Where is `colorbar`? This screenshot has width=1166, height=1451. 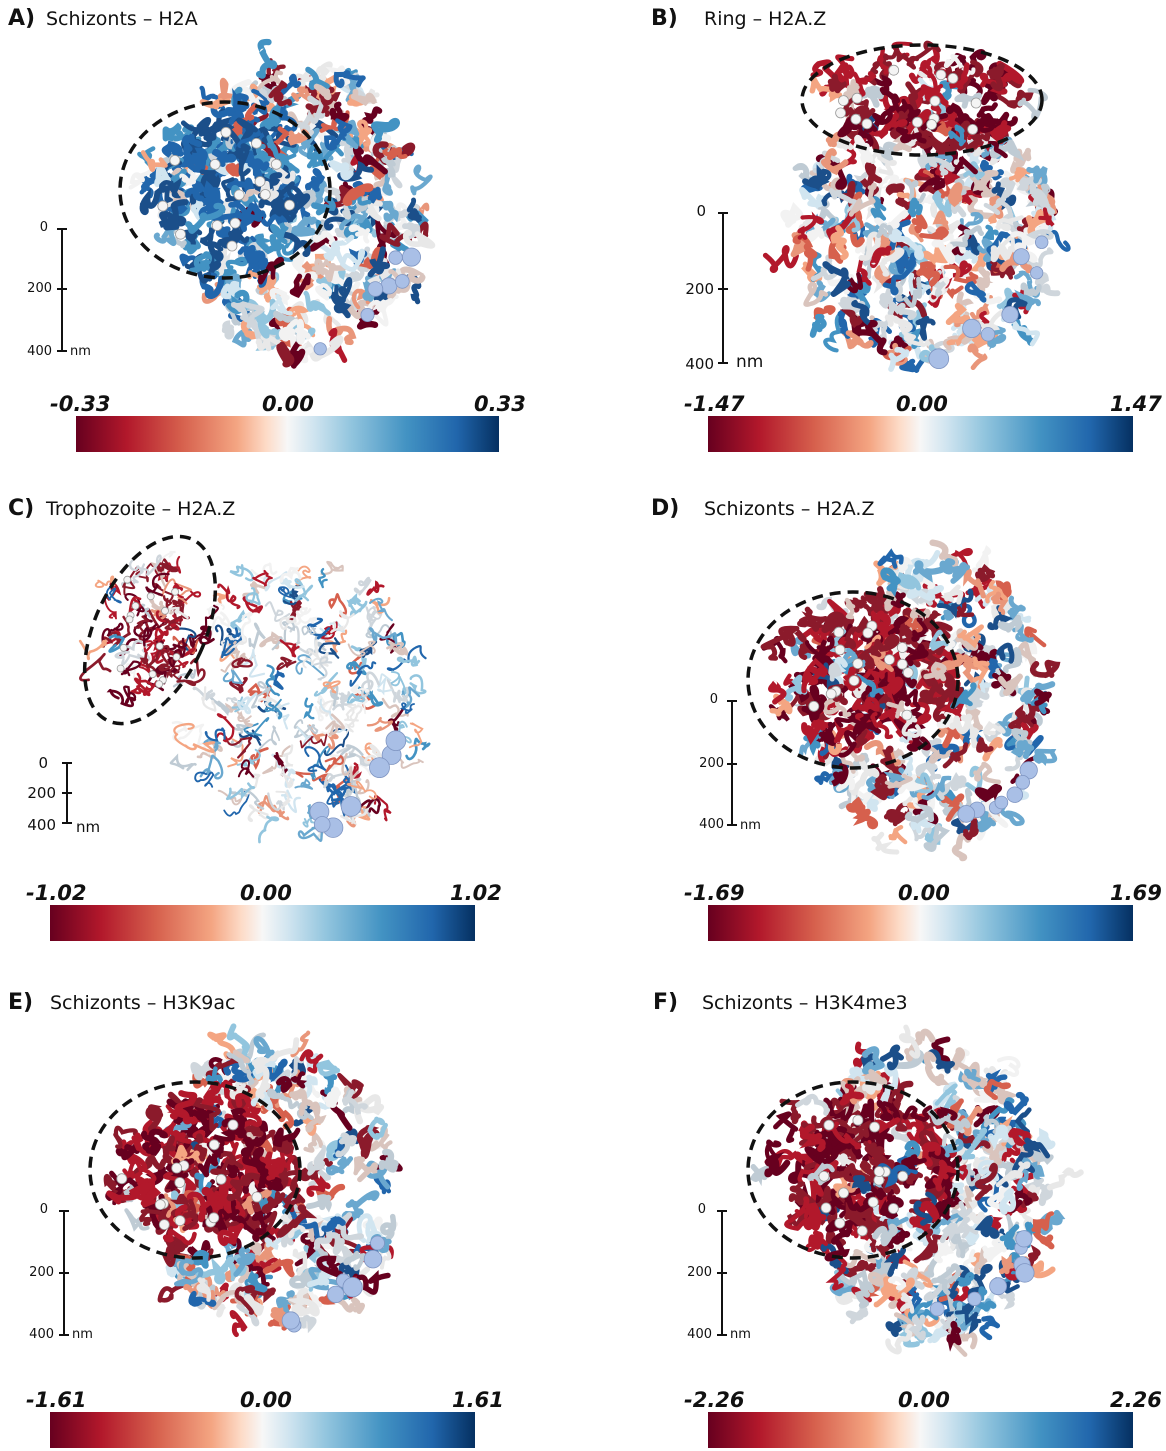
colorbar is located at coordinates (287, 434).